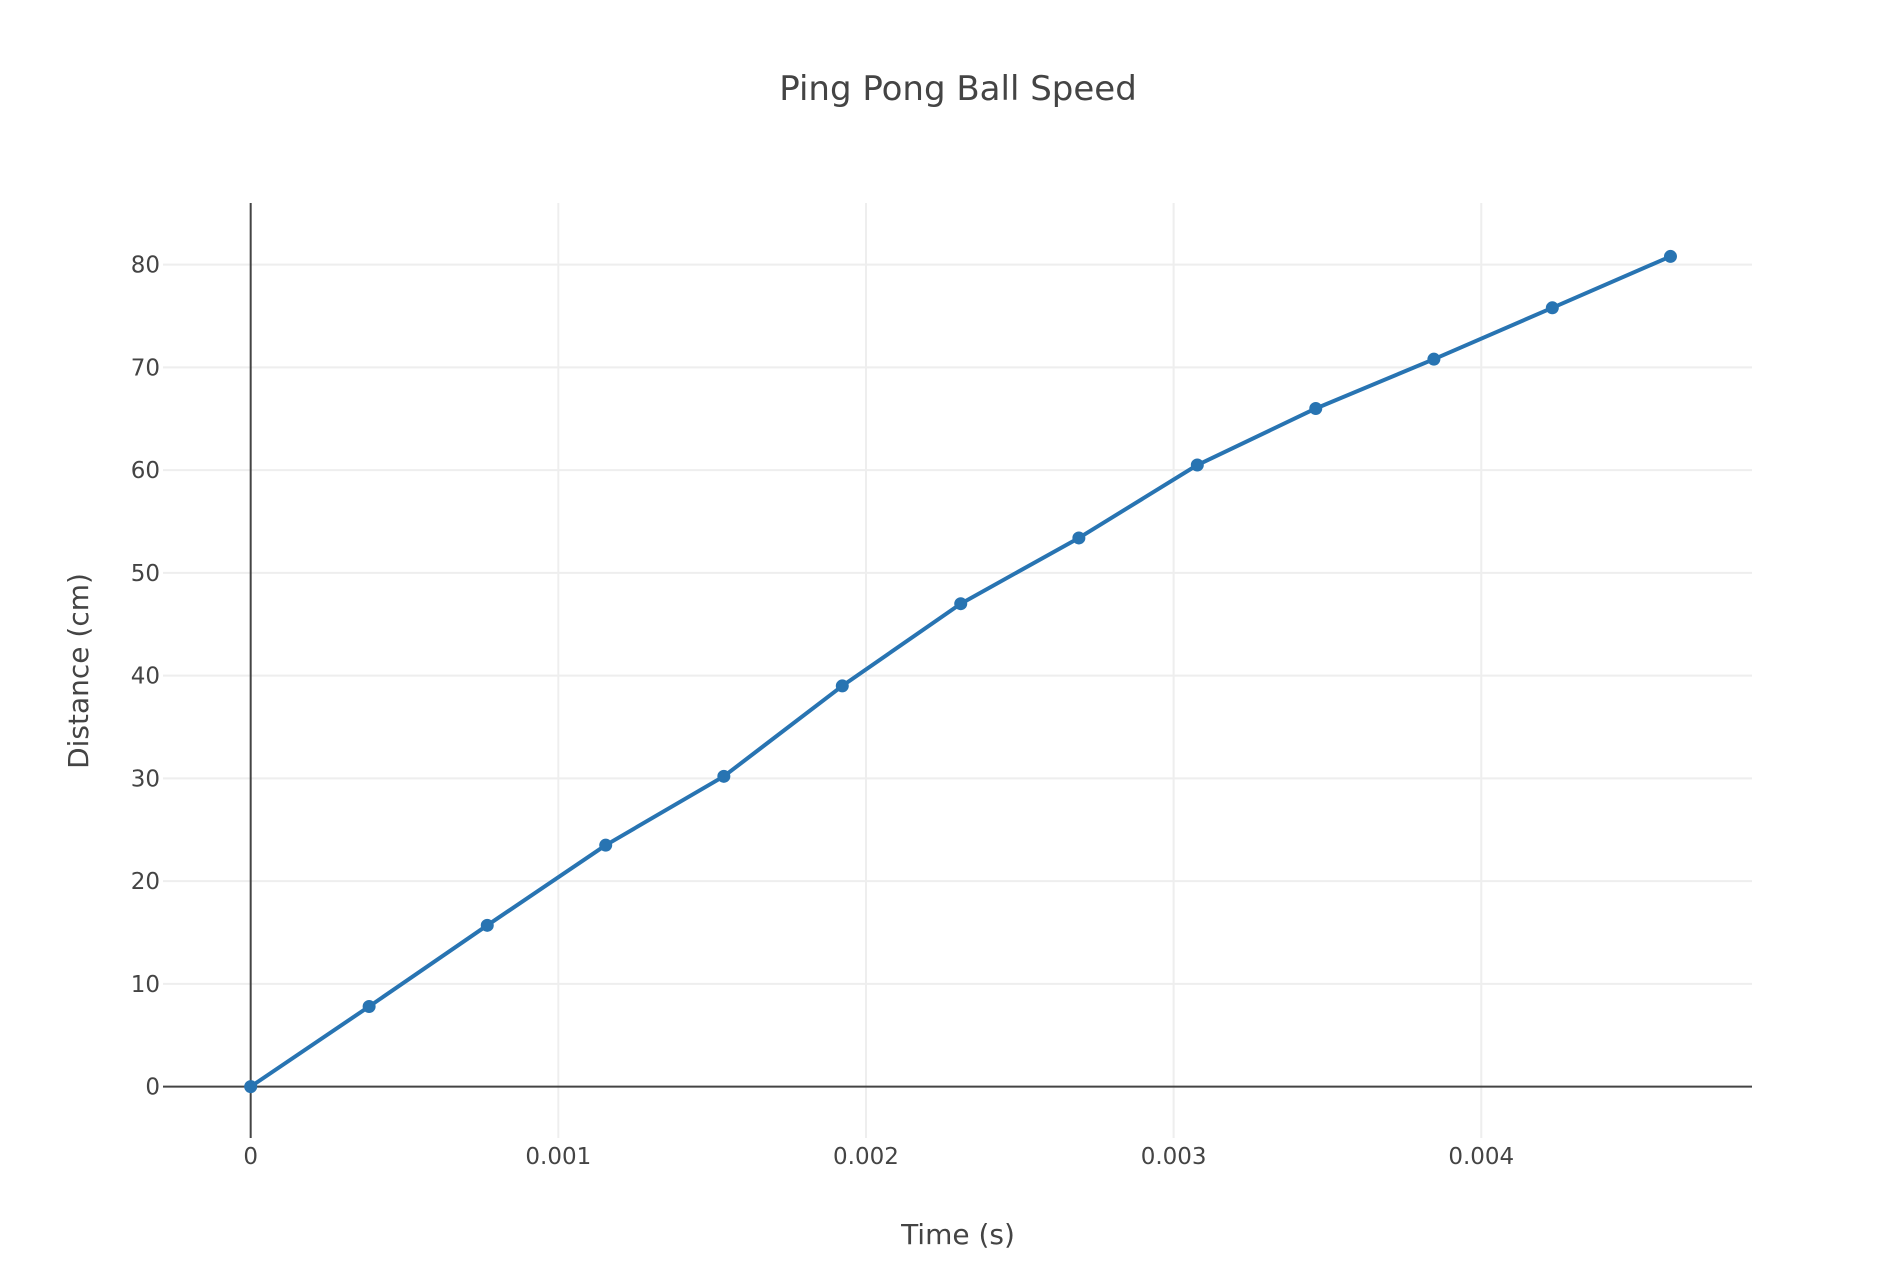 This screenshot has height=1284, width=1892. Describe the element at coordinates (866, 1157) in the screenshot. I see `x-tick-label: 0.002` at that location.